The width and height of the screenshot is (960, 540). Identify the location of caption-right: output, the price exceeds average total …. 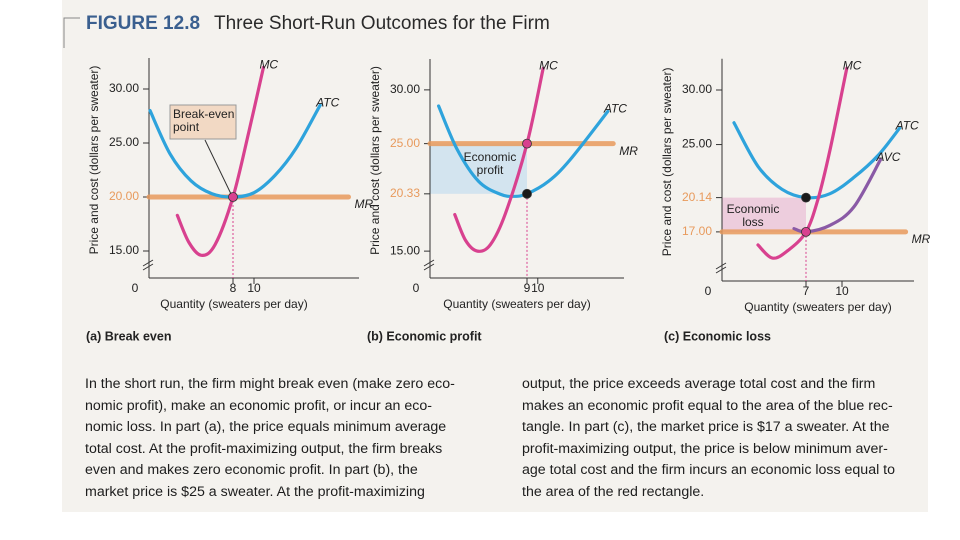
(708, 439).